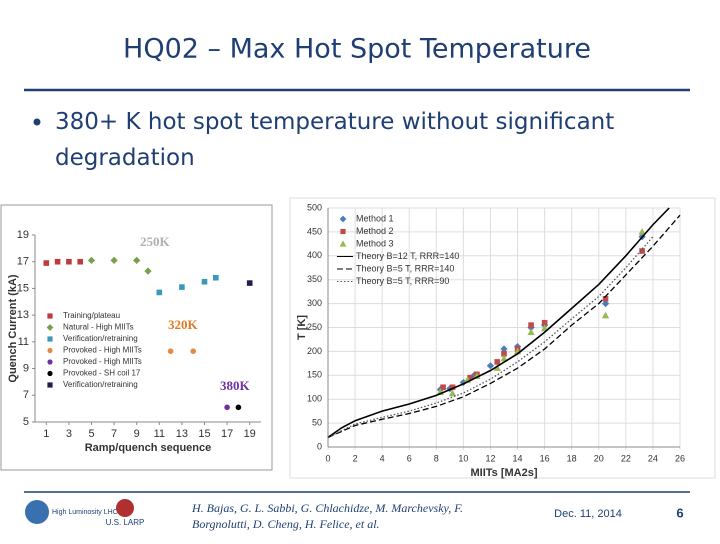  I want to click on y-tick-label: 300, so click(314, 303).